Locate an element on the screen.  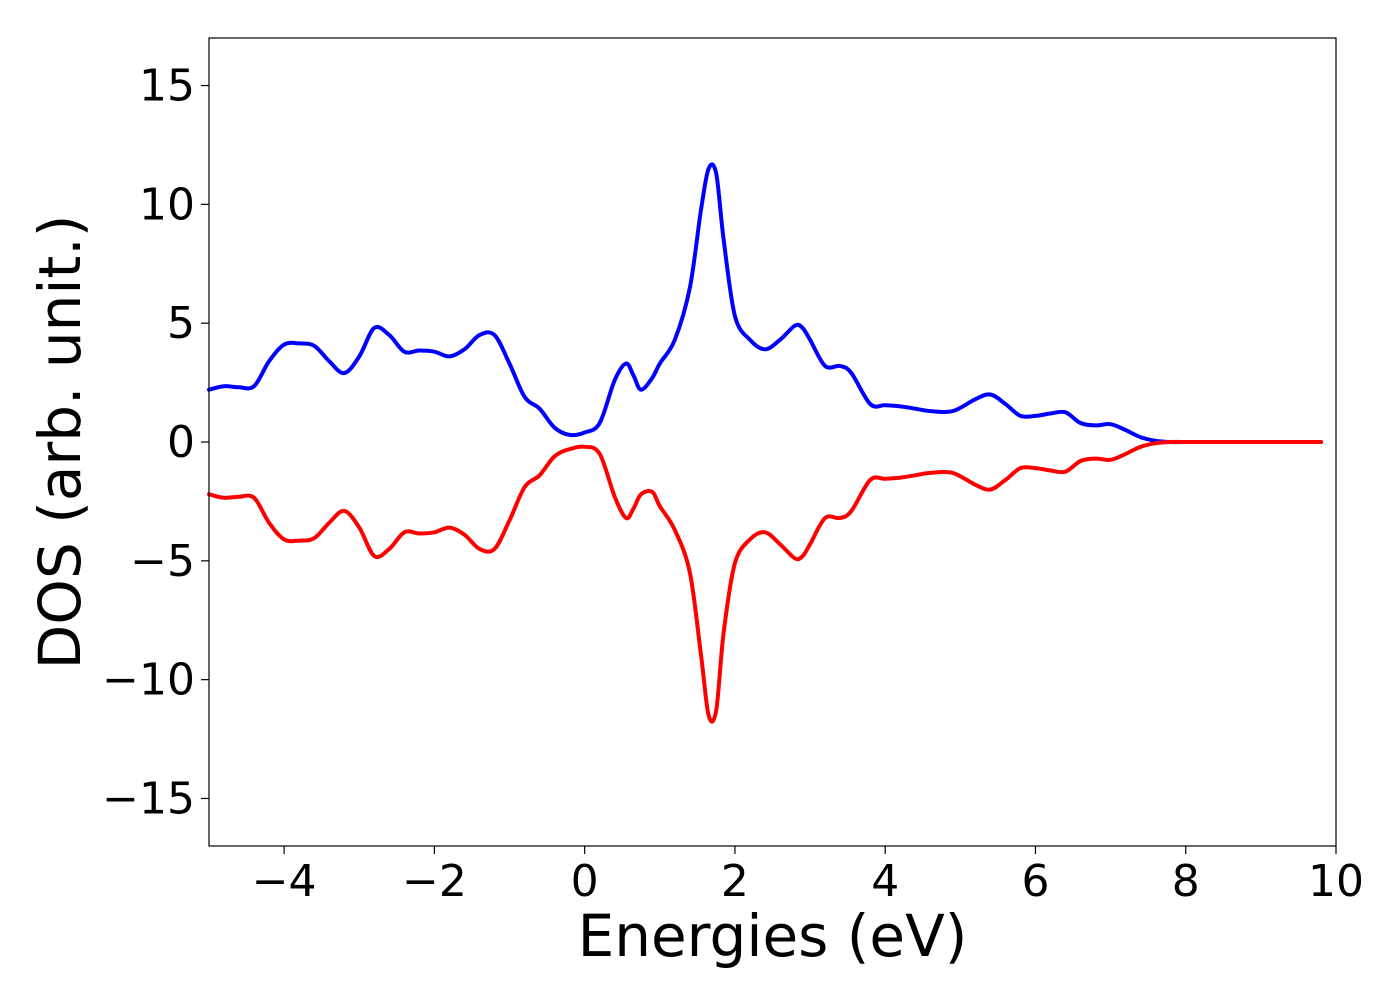
x-tick-label: 0 is located at coordinates (585, 881).